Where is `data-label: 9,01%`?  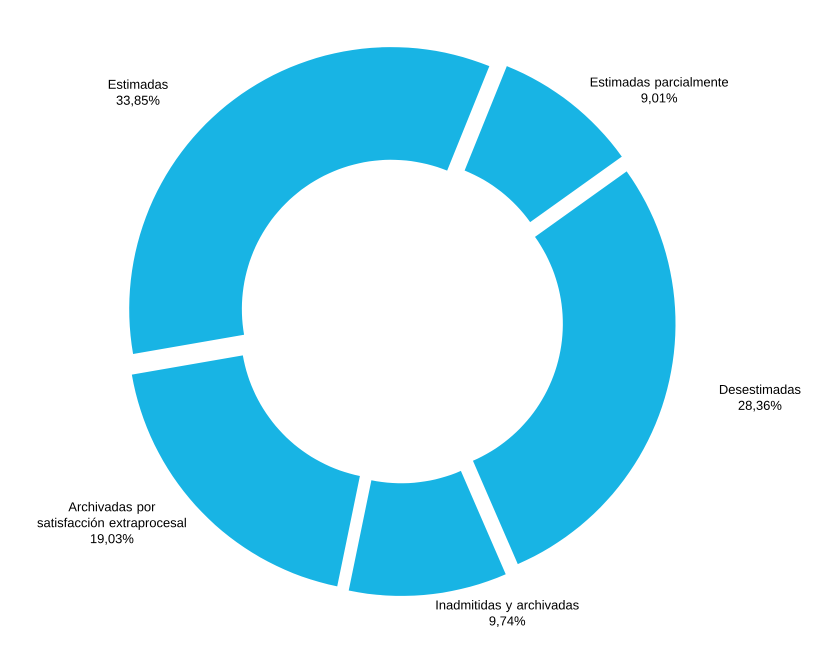 data-label: 9,01% is located at coordinates (659, 98).